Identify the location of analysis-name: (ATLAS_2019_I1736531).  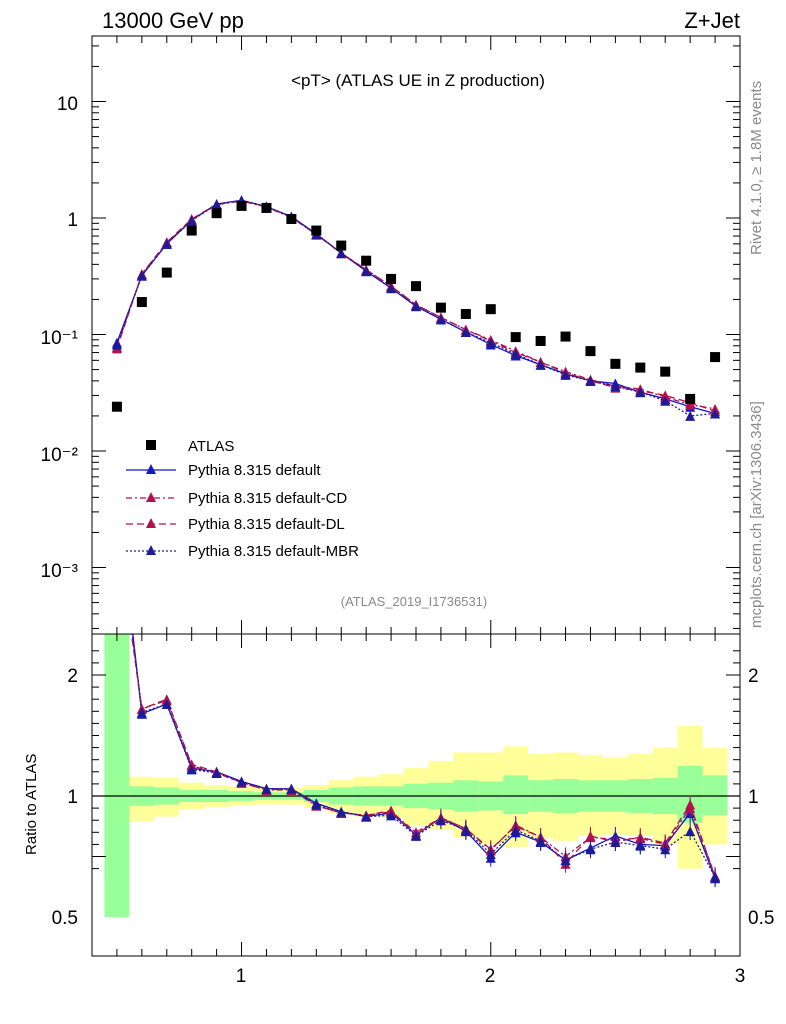
(414, 601).